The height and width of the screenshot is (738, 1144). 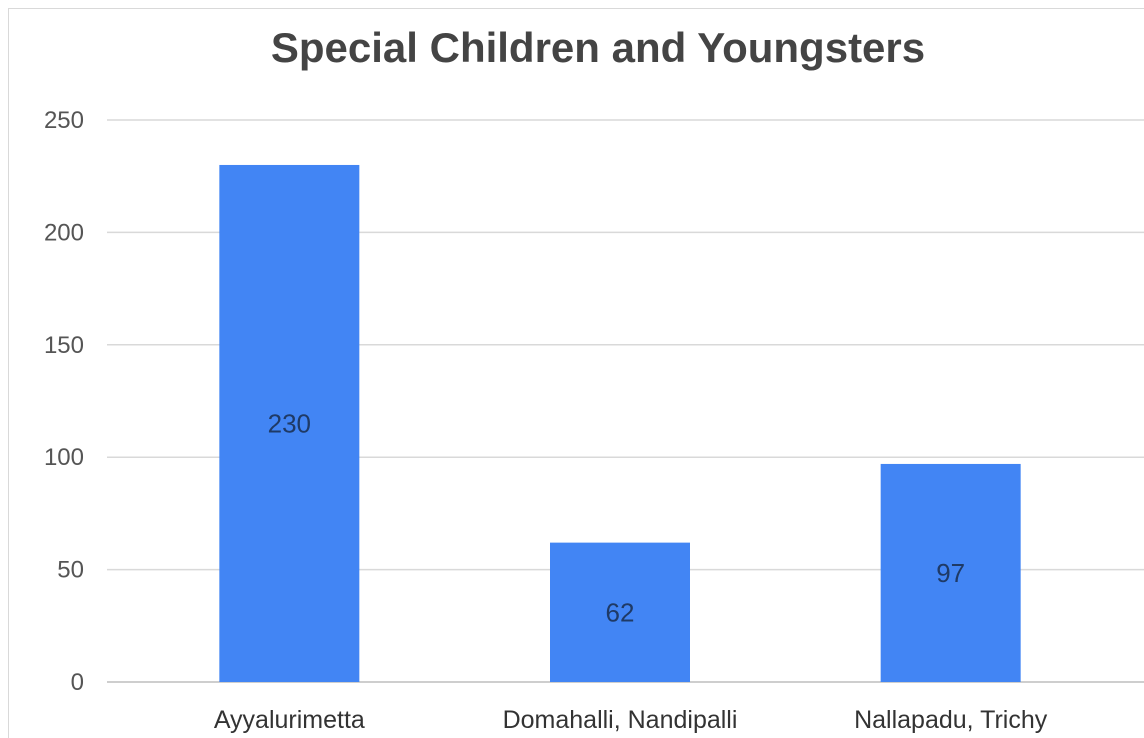 I want to click on data-label: 230, so click(x=289, y=423).